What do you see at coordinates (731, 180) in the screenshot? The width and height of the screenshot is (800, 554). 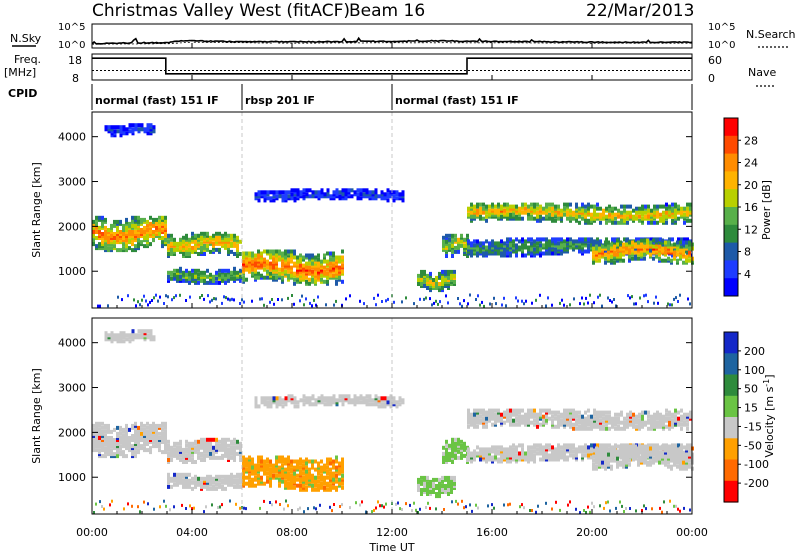 I see `power-colorbar-swatch` at bounding box center [731, 180].